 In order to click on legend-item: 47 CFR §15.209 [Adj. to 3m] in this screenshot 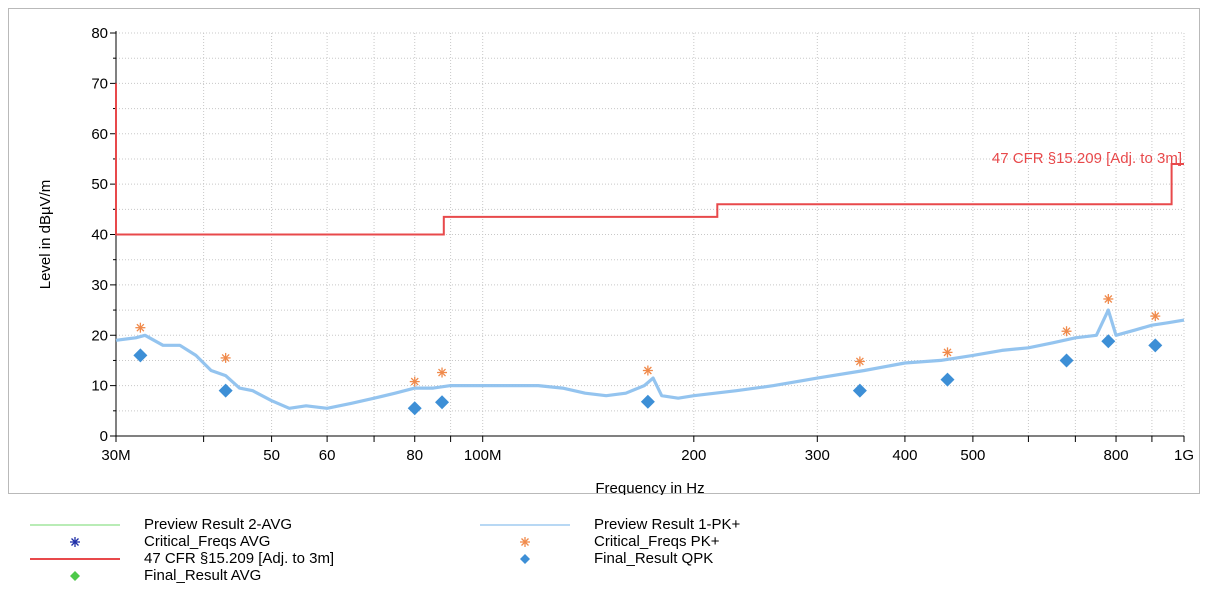, I will do `click(240, 559)`.